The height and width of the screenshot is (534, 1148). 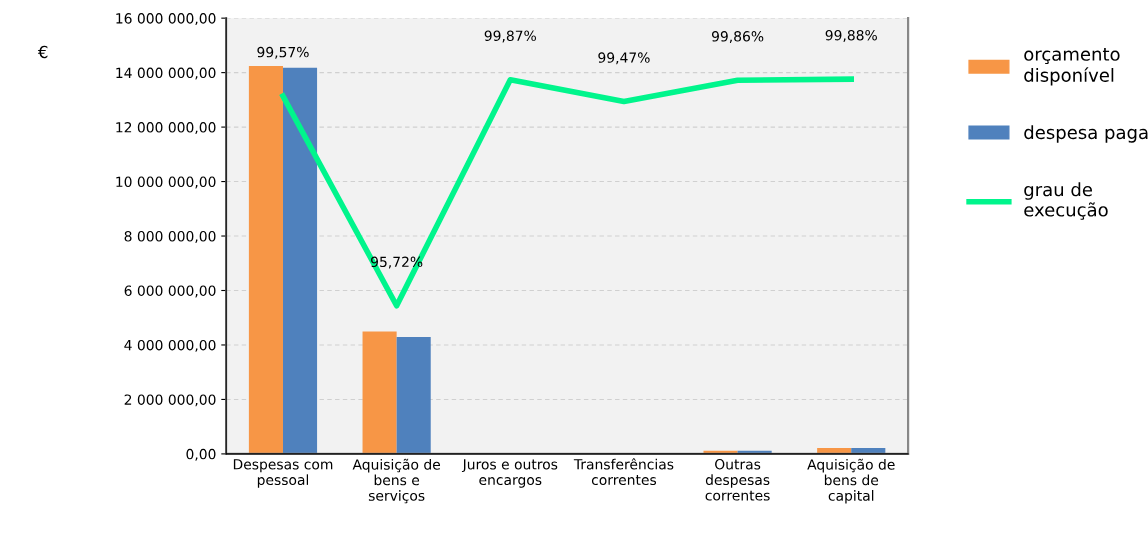 What do you see at coordinates (170, 237) in the screenshot?
I see `y-tick-label: 8 000 000,00` at bounding box center [170, 237].